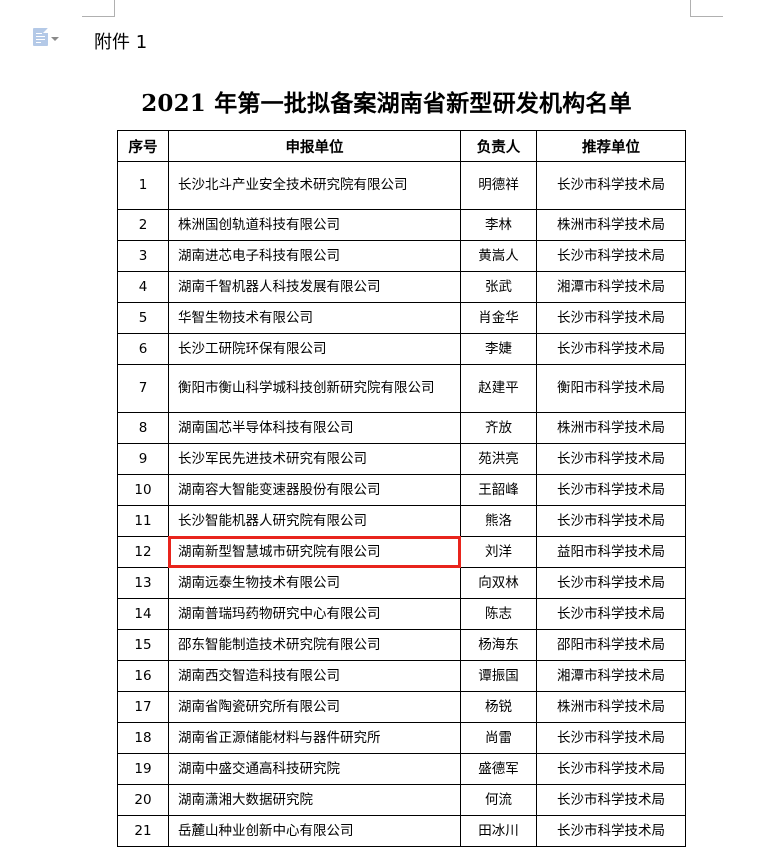 This screenshot has width=773, height=866. What do you see at coordinates (55, 39) in the screenshot?
I see `chevron-down-icon` at bounding box center [55, 39].